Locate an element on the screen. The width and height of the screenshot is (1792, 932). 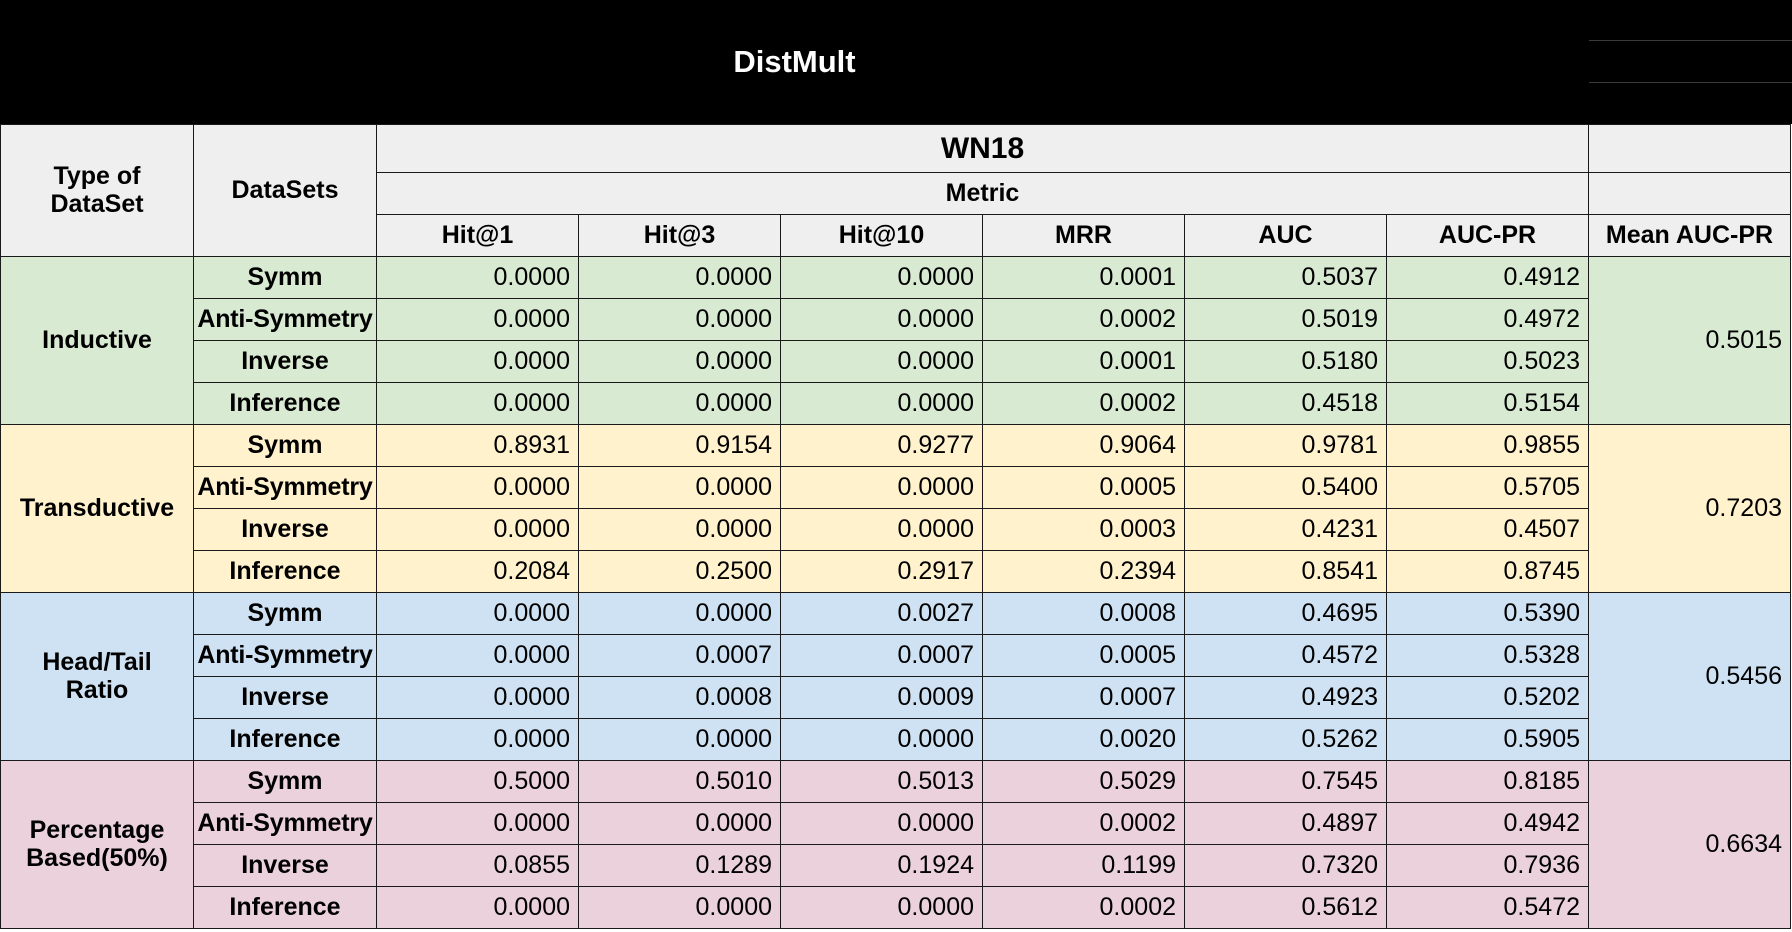
metric-value-cell: 0.5029 is located at coordinates (1083, 781).